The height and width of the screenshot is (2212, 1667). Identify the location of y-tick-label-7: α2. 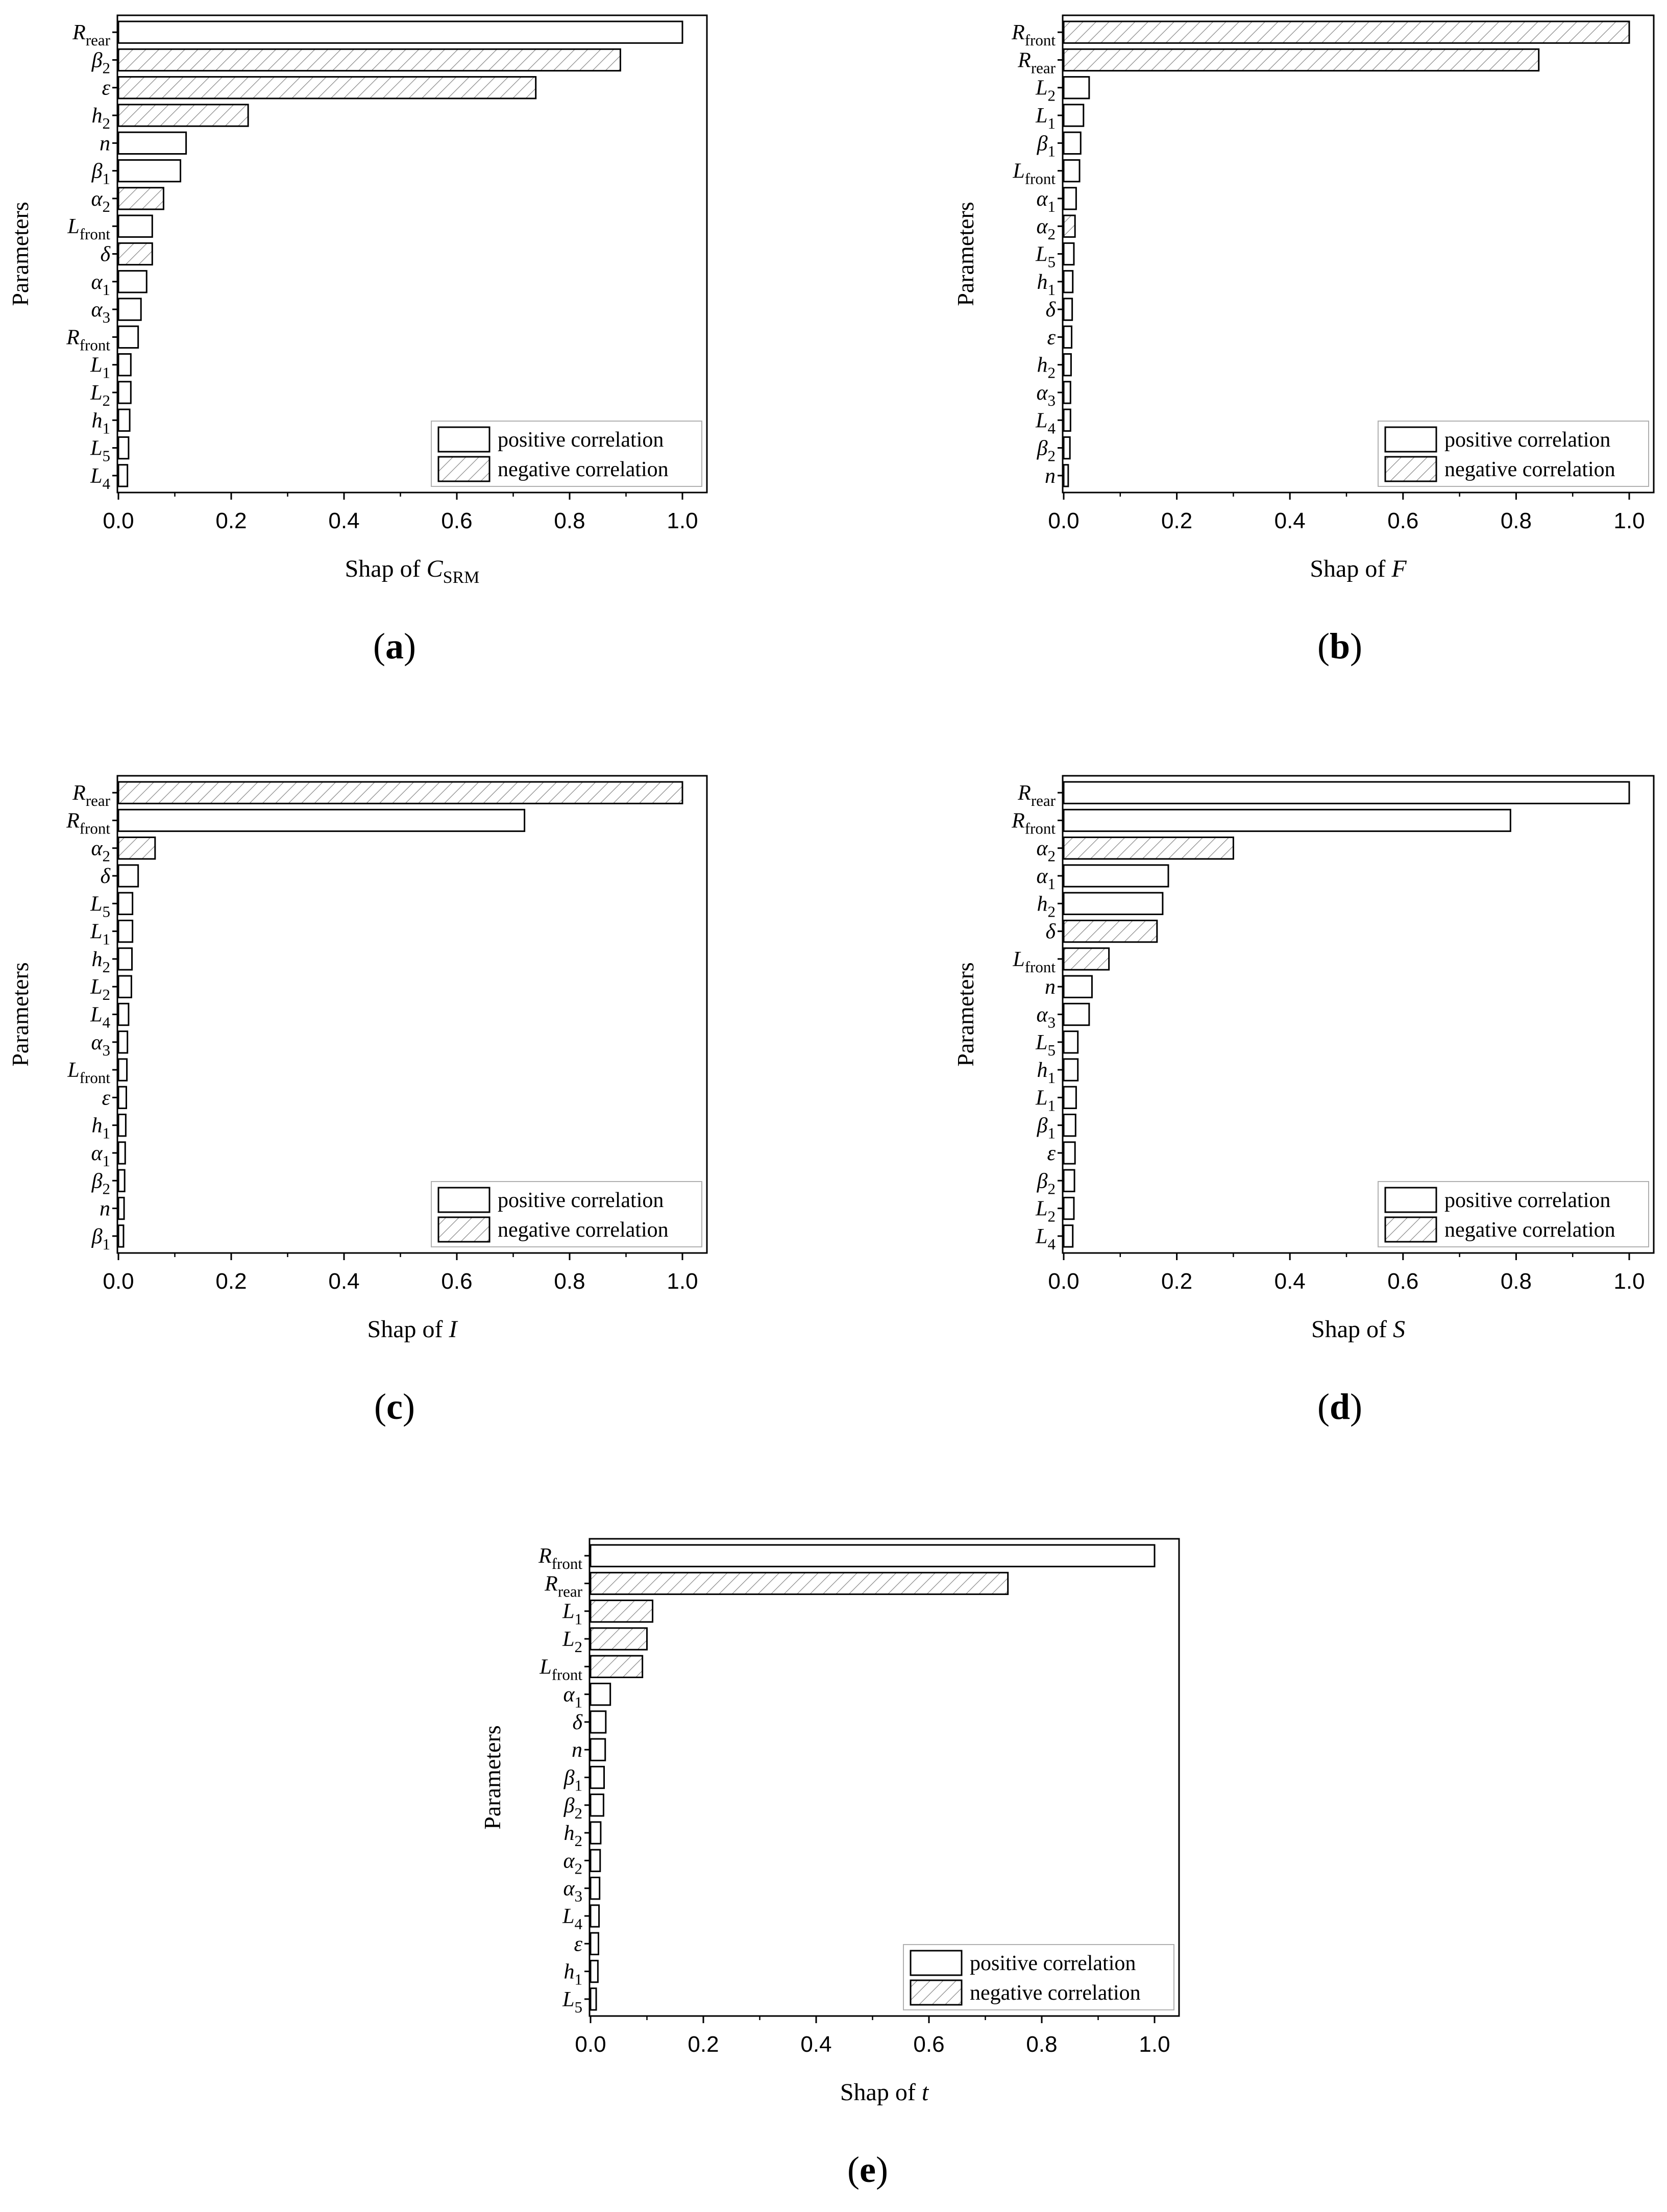
(1046, 229).